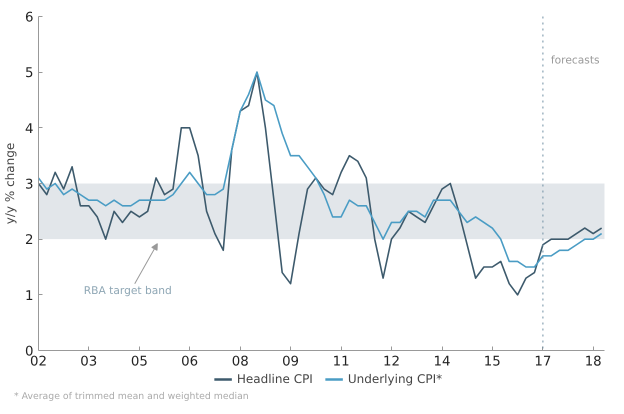 The height and width of the screenshot is (414, 624). What do you see at coordinates (10, 183) in the screenshot?
I see `y-axis-title: y/y % change` at bounding box center [10, 183].